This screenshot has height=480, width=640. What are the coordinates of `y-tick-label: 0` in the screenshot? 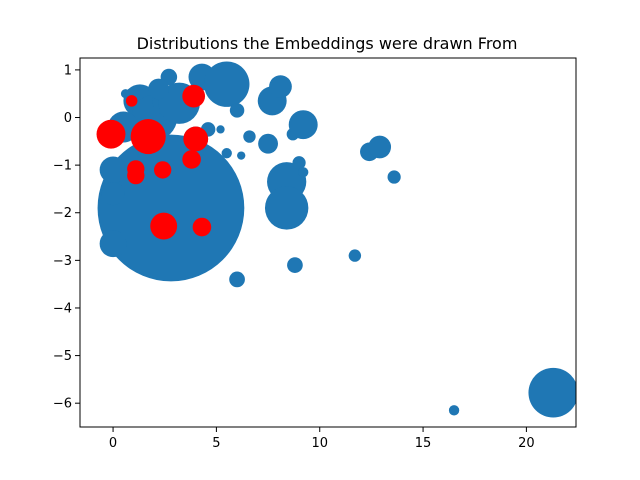 It's located at (68, 118).